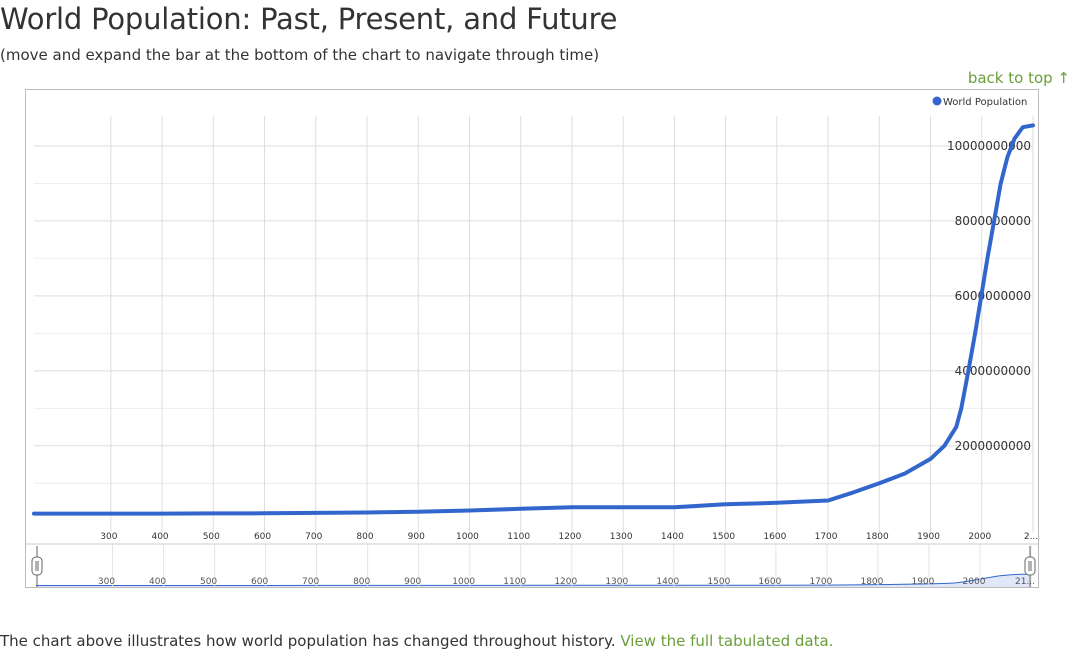 The height and width of the screenshot is (665, 1076). What do you see at coordinates (993, 296) in the screenshot?
I see `y-tick-label: 6000000000` at bounding box center [993, 296].